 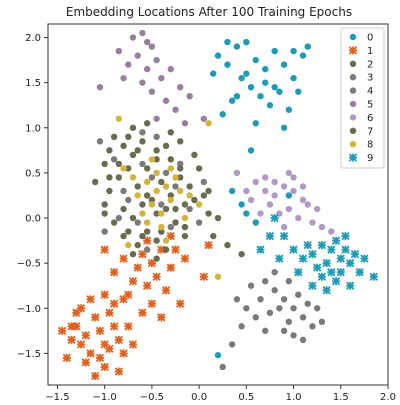 What do you see at coordinates (361, 64) in the screenshot?
I see `legend-entry-2: 2` at bounding box center [361, 64].